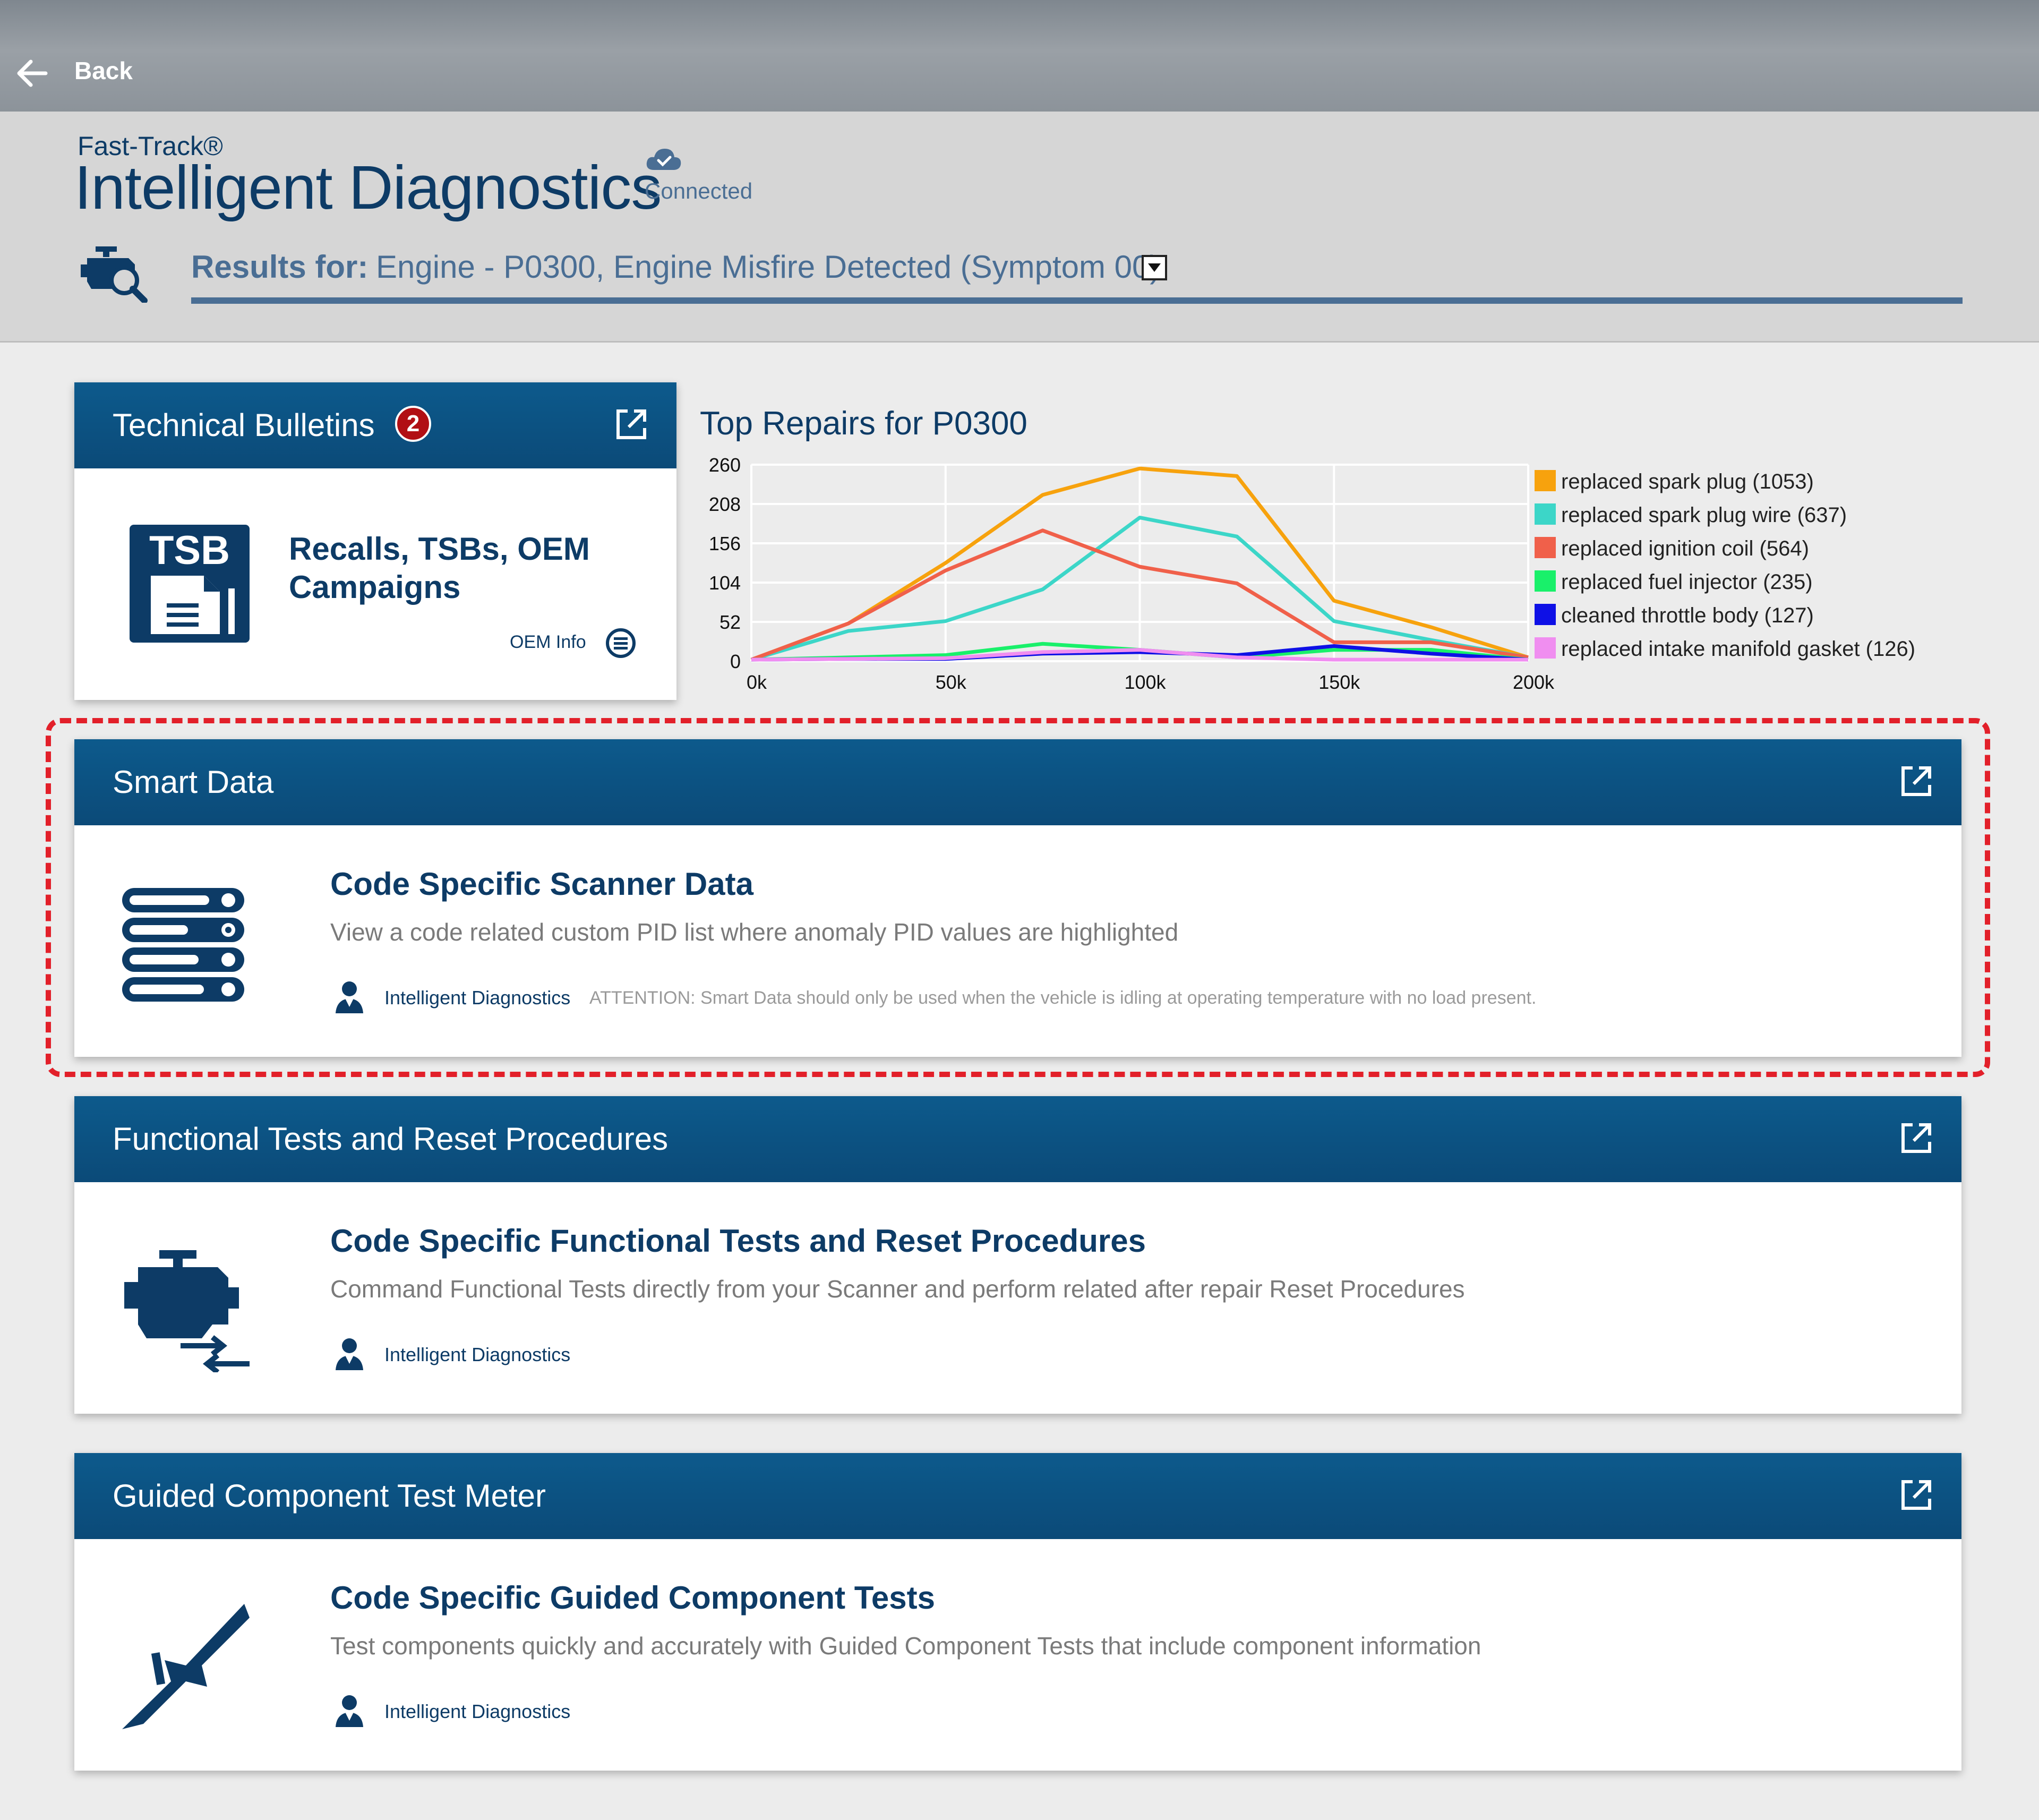 This screenshot has height=1820, width=2039. What do you see at coordinates (1017, 1496) in the screenshot?
I see `guided-component-header: Guided Component Test Meter` at bounding box center [1017, 1496].